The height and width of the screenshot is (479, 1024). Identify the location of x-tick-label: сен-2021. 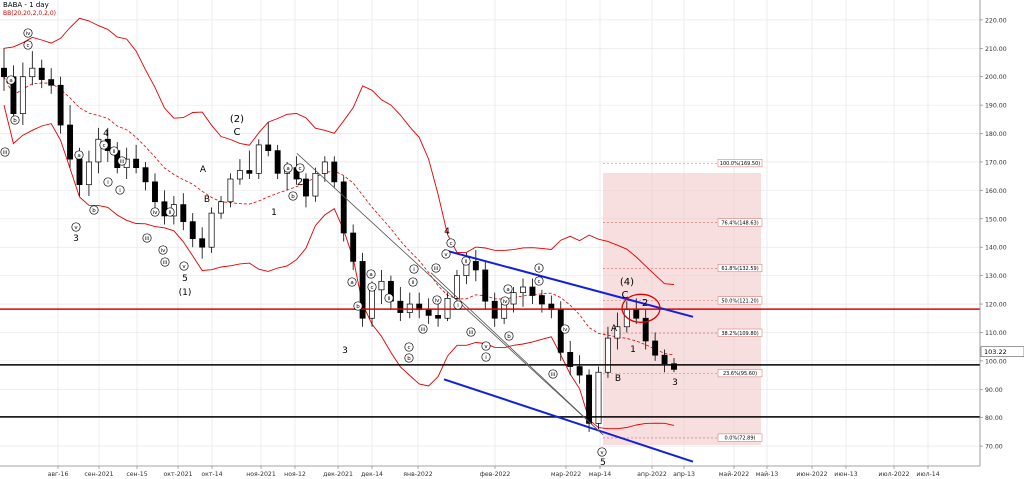
(98, 474).